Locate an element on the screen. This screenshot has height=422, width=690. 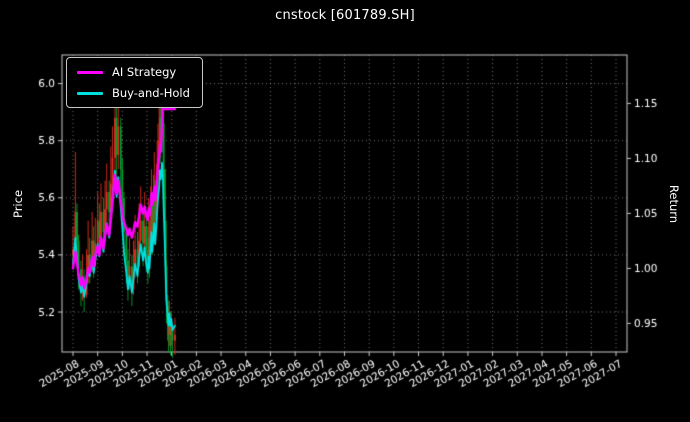
buy-and-hold-line-swatch is located at coordinates (90, 93).